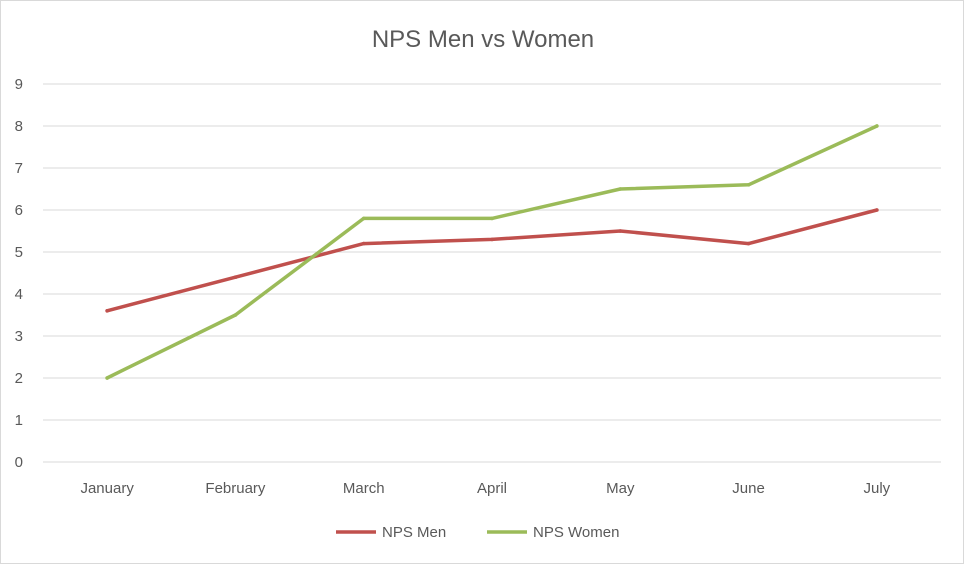 The height and width of the screenshot is (565, 964). I want to click on y-tick-label: 7, so click(19, 168).